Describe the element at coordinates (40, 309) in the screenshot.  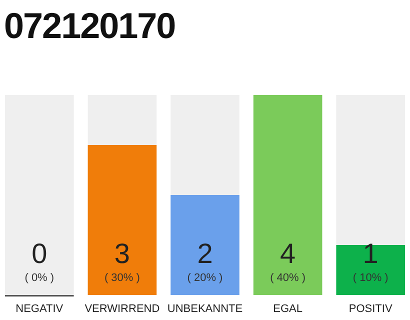
I see `x-tick-label: NEGATIV` at that location.